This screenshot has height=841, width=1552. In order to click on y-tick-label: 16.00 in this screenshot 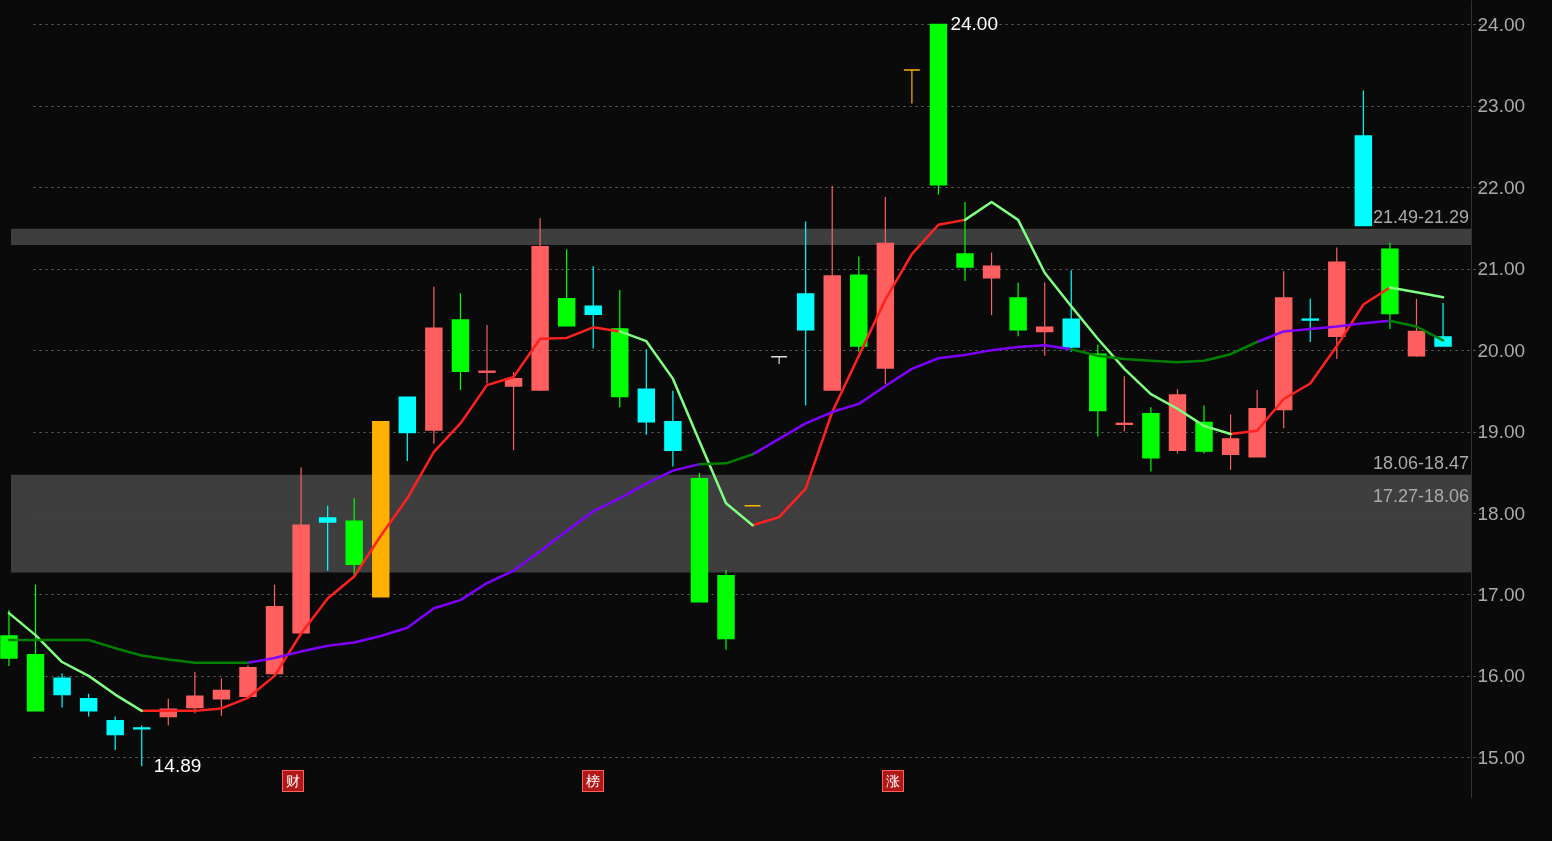, I will do `click(1501, 676)`.